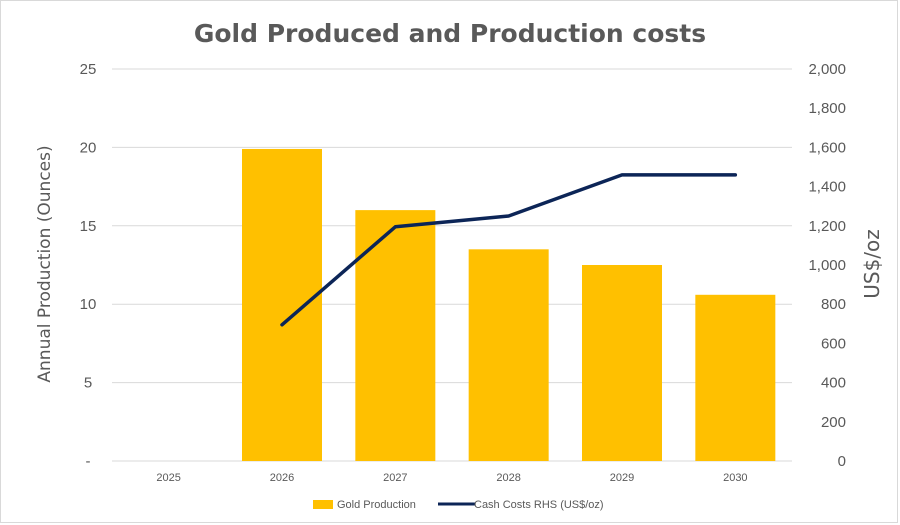  What do you see at coordinates (872, 264) in the screenshot?
I see `right-axis-label: US$/oz` at bounding box center [872, 264].